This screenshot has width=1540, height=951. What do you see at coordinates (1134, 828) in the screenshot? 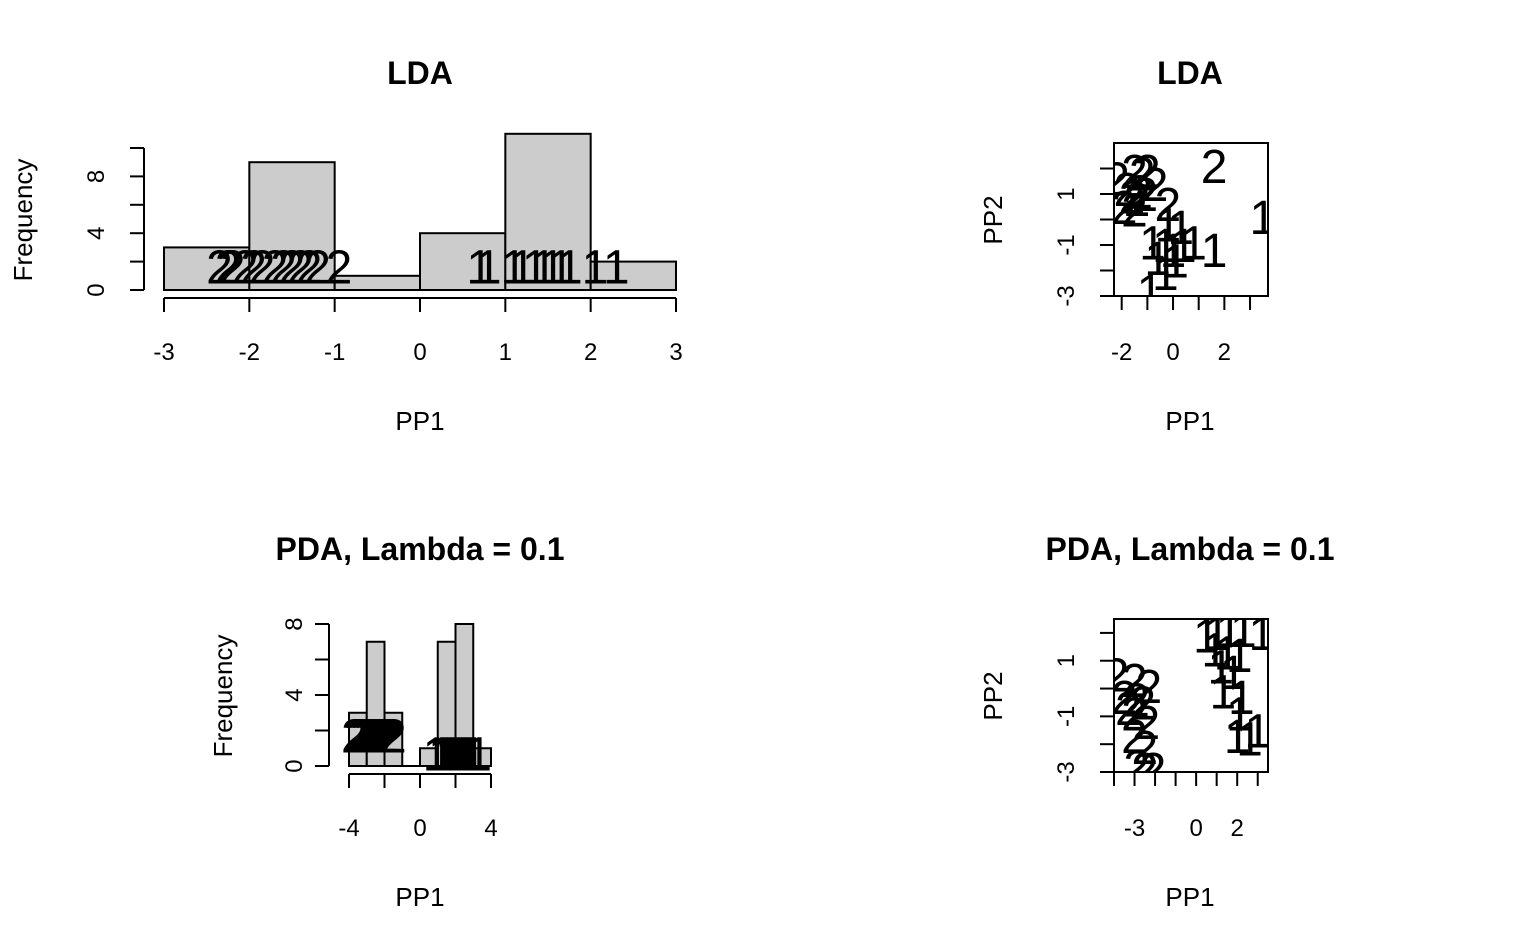
I see `x-tick-label: -3` at bounding box center [1134, 828].